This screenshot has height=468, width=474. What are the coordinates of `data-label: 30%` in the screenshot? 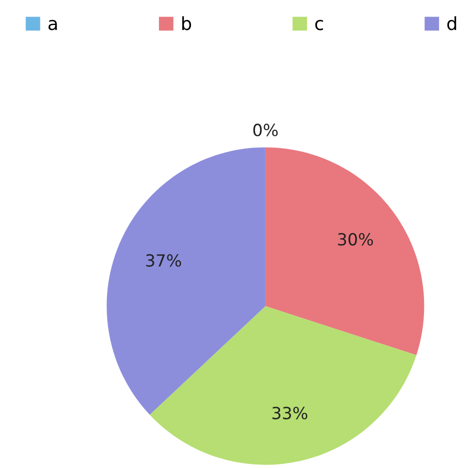 It's located at (355, 239).